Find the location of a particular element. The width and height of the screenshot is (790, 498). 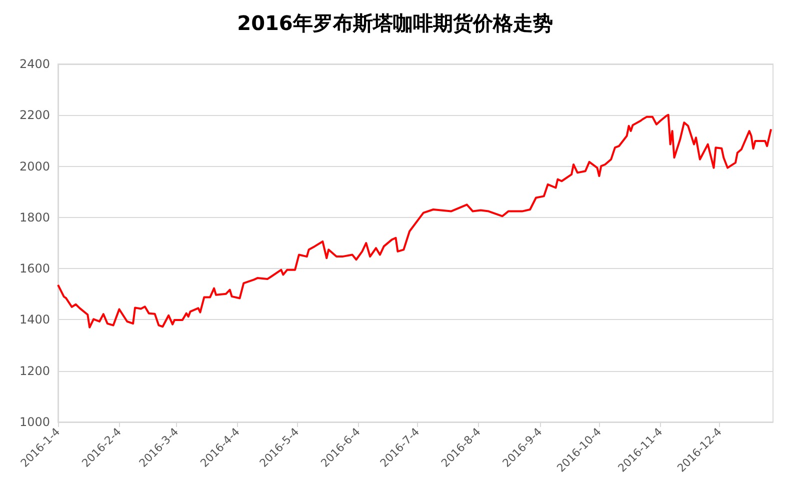

y-tick-label: 1600 is located at coordinates (34, 269).